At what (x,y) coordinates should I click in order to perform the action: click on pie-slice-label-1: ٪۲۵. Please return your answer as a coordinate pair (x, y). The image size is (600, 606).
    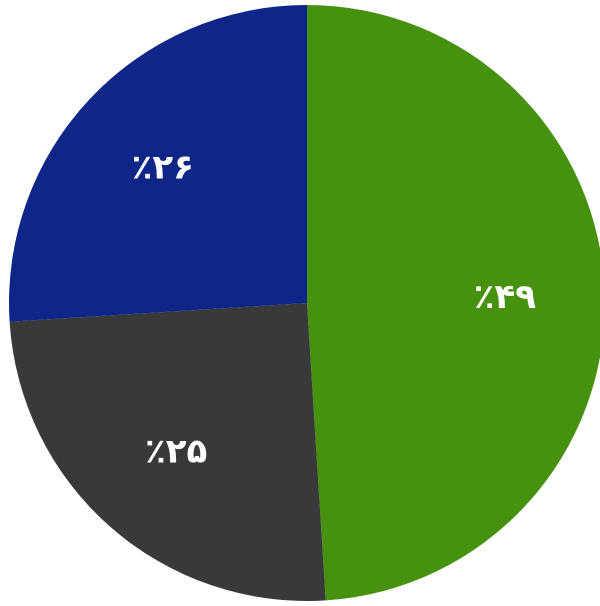
    Looking at the image, I should click on (176, 452).